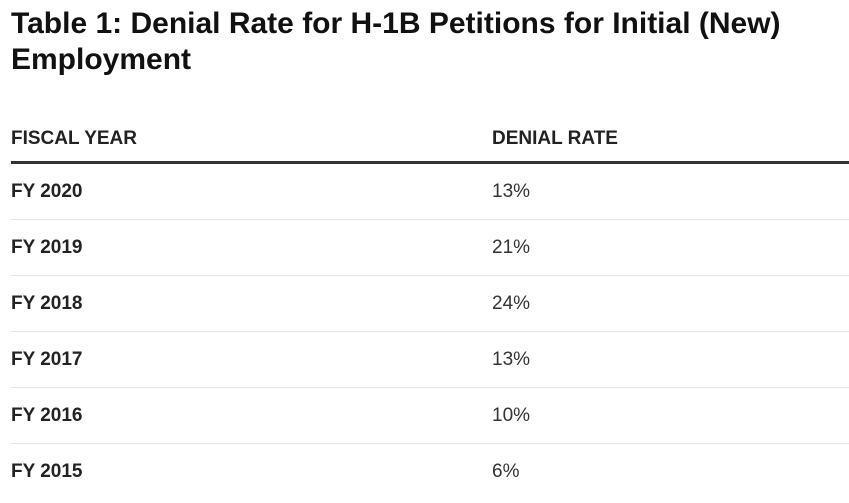  Describe the element at coordinates (74, 138) in the screenshot. I see `column-header-fiscal-year: FISCAL YEAR` at that location.